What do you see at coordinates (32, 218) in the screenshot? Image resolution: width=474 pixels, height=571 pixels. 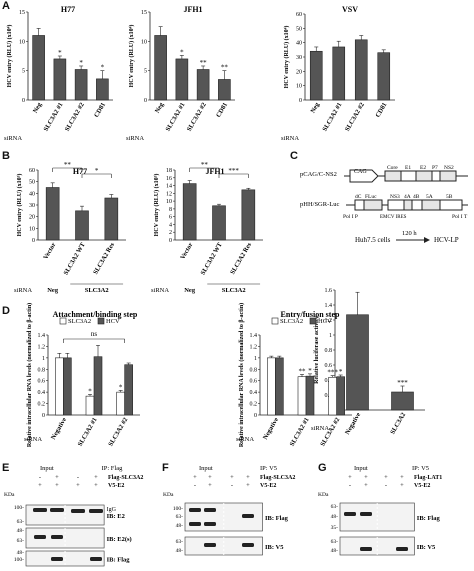 I see `y-tick-label: 20` at bounding box center [32, 218].